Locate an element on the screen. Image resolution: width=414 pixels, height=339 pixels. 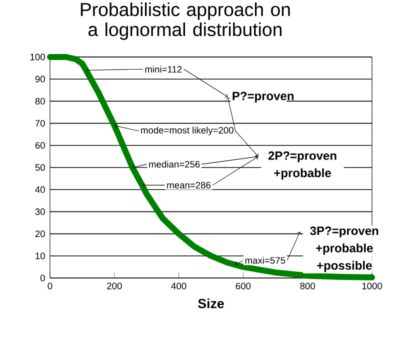
y-tick-label: 40 is located at coordinates (40, 189).